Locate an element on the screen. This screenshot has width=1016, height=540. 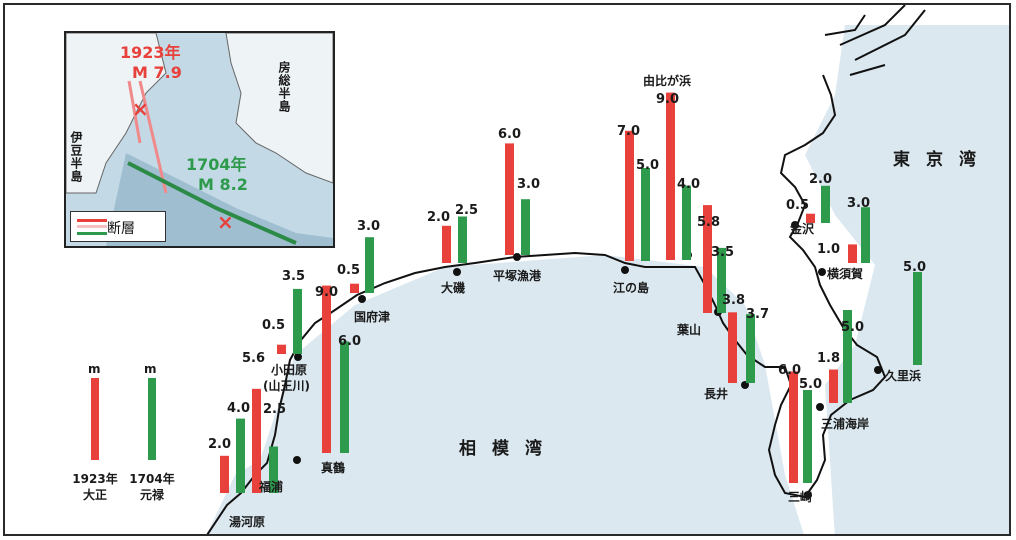
value-label: 7.0 is located at coordinates (629, 131).